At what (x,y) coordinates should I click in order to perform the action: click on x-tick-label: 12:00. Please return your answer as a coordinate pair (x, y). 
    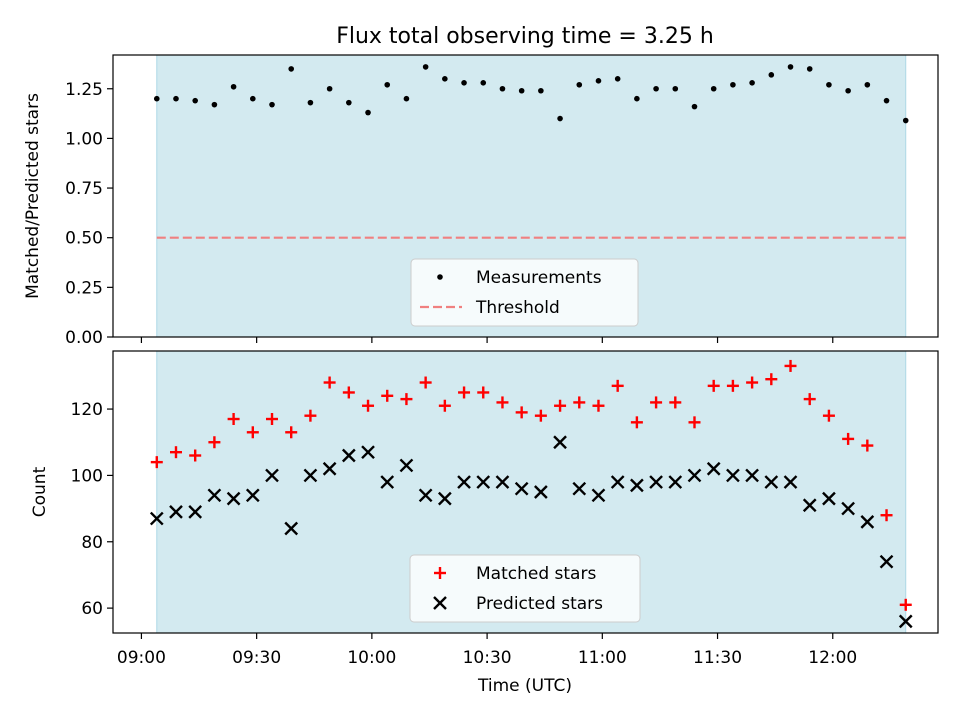
    Looking at the image, I should click on (832, 658).